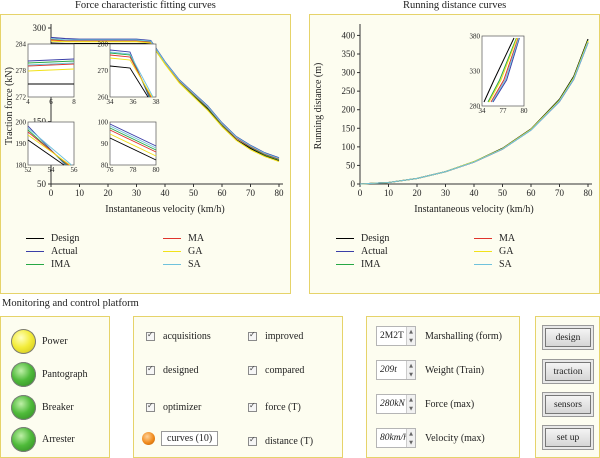  What do you see at coordinates (21, 98) in the screenshot?
I see `inset-y-tick-label: 272` at bounding box center [21, 98].